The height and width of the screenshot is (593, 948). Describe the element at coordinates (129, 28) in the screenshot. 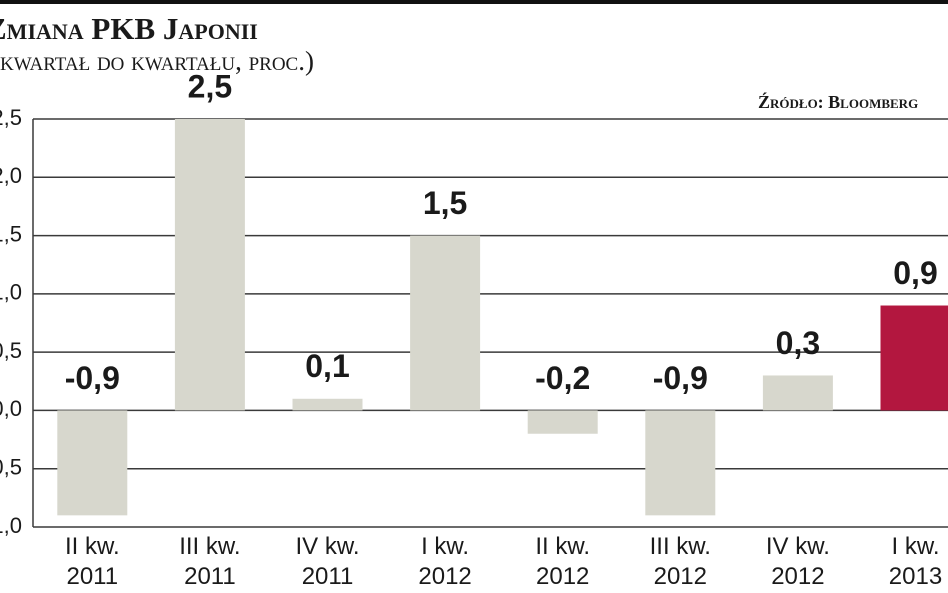

I see `chart-title: Zmiana PKB Japonii` at that location.